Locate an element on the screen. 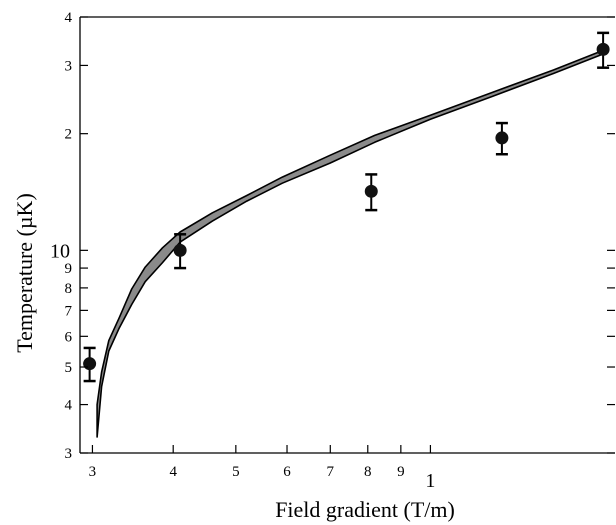 The width and height of the screenshot is (616, 525). x-tick-label: 1 is located at coordinates (430, 481).